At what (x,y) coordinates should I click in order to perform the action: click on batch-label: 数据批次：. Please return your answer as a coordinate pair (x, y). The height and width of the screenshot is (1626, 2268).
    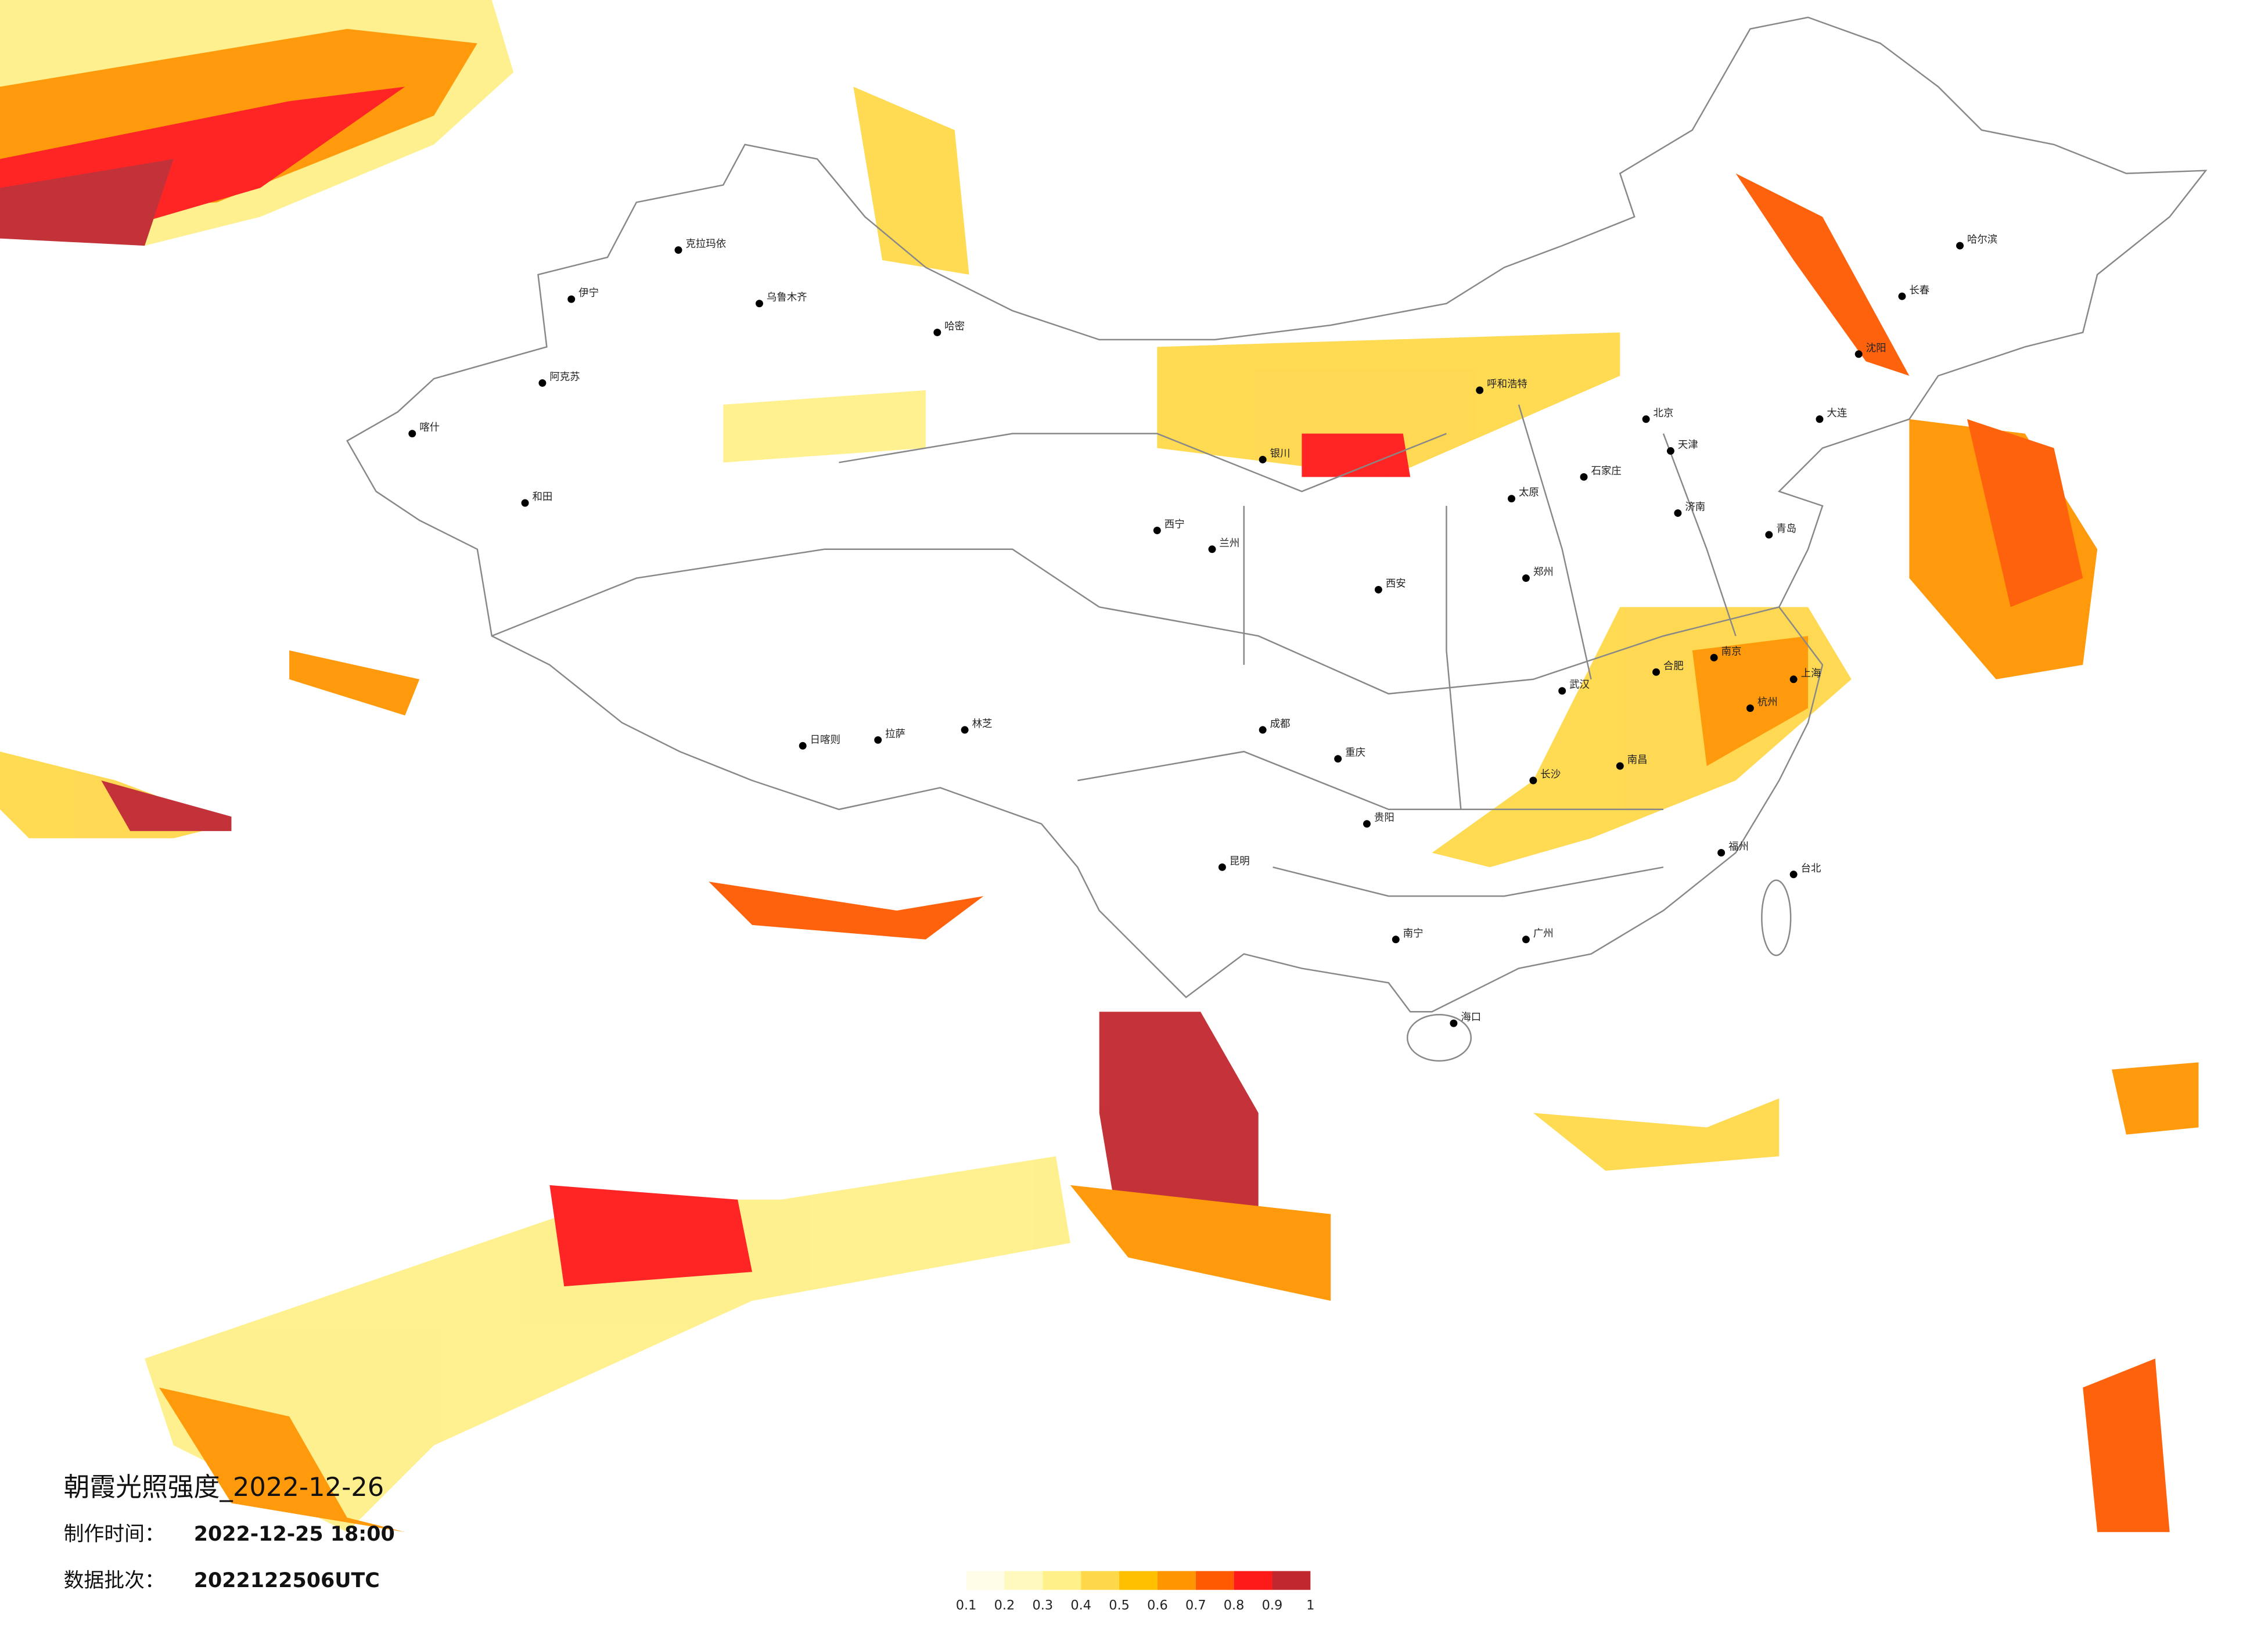
    Looking at the image, I should click on (114, 1581).